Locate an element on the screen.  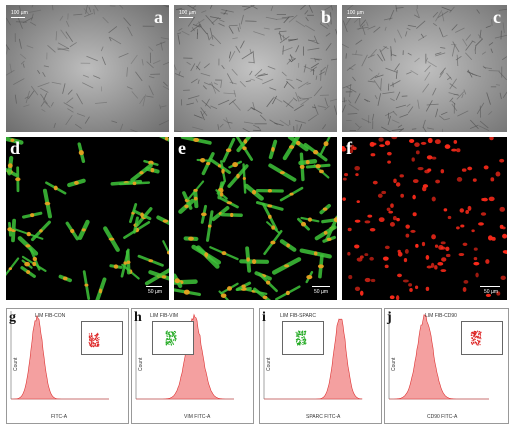
fluorescence-panel-e: e 50 µm is located at coordinates (255, 218).